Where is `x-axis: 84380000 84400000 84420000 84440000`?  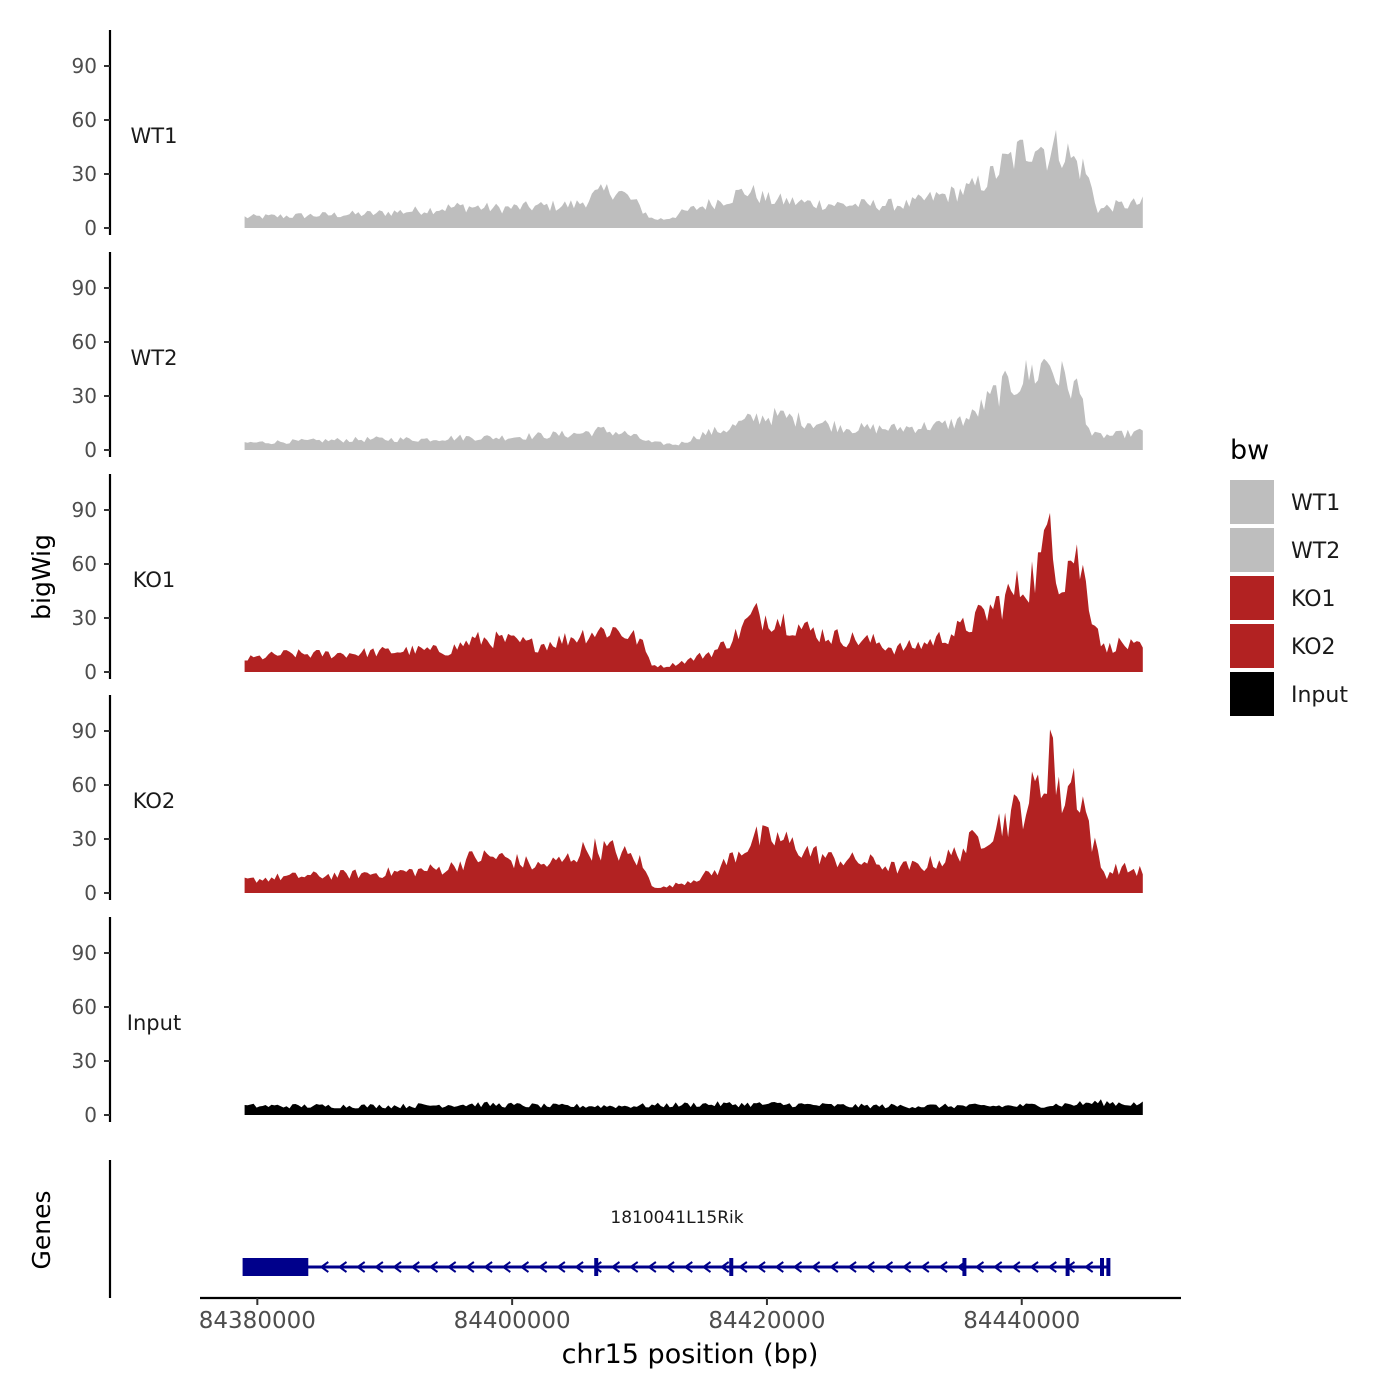
x-axis: 84380000 84400000 84420000 84440000 is located at coordinates (690, 1315).